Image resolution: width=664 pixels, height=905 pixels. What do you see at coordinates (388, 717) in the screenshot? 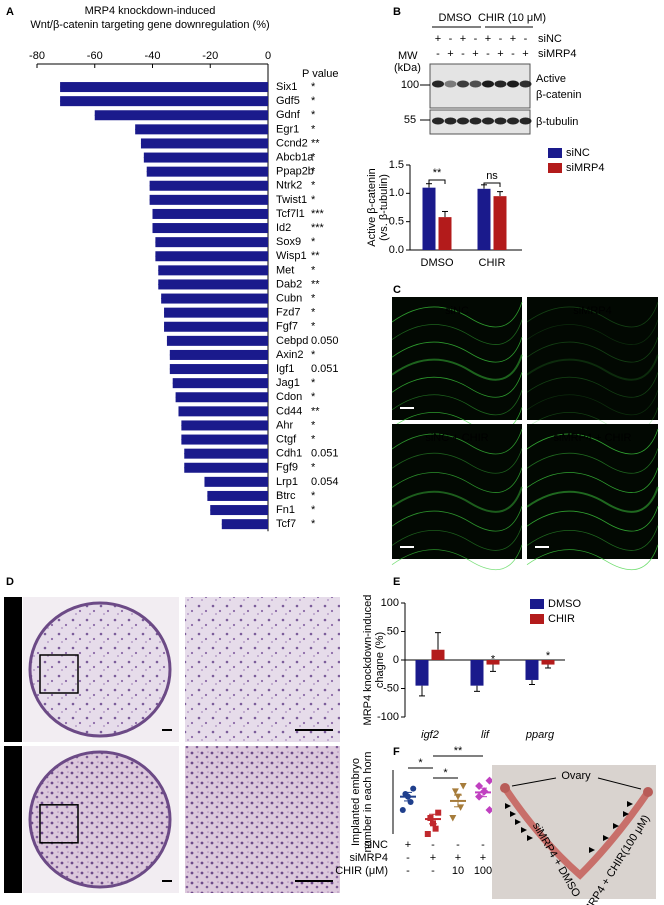
I see `y-tick-label: -100` at bounding box center [388, 717].